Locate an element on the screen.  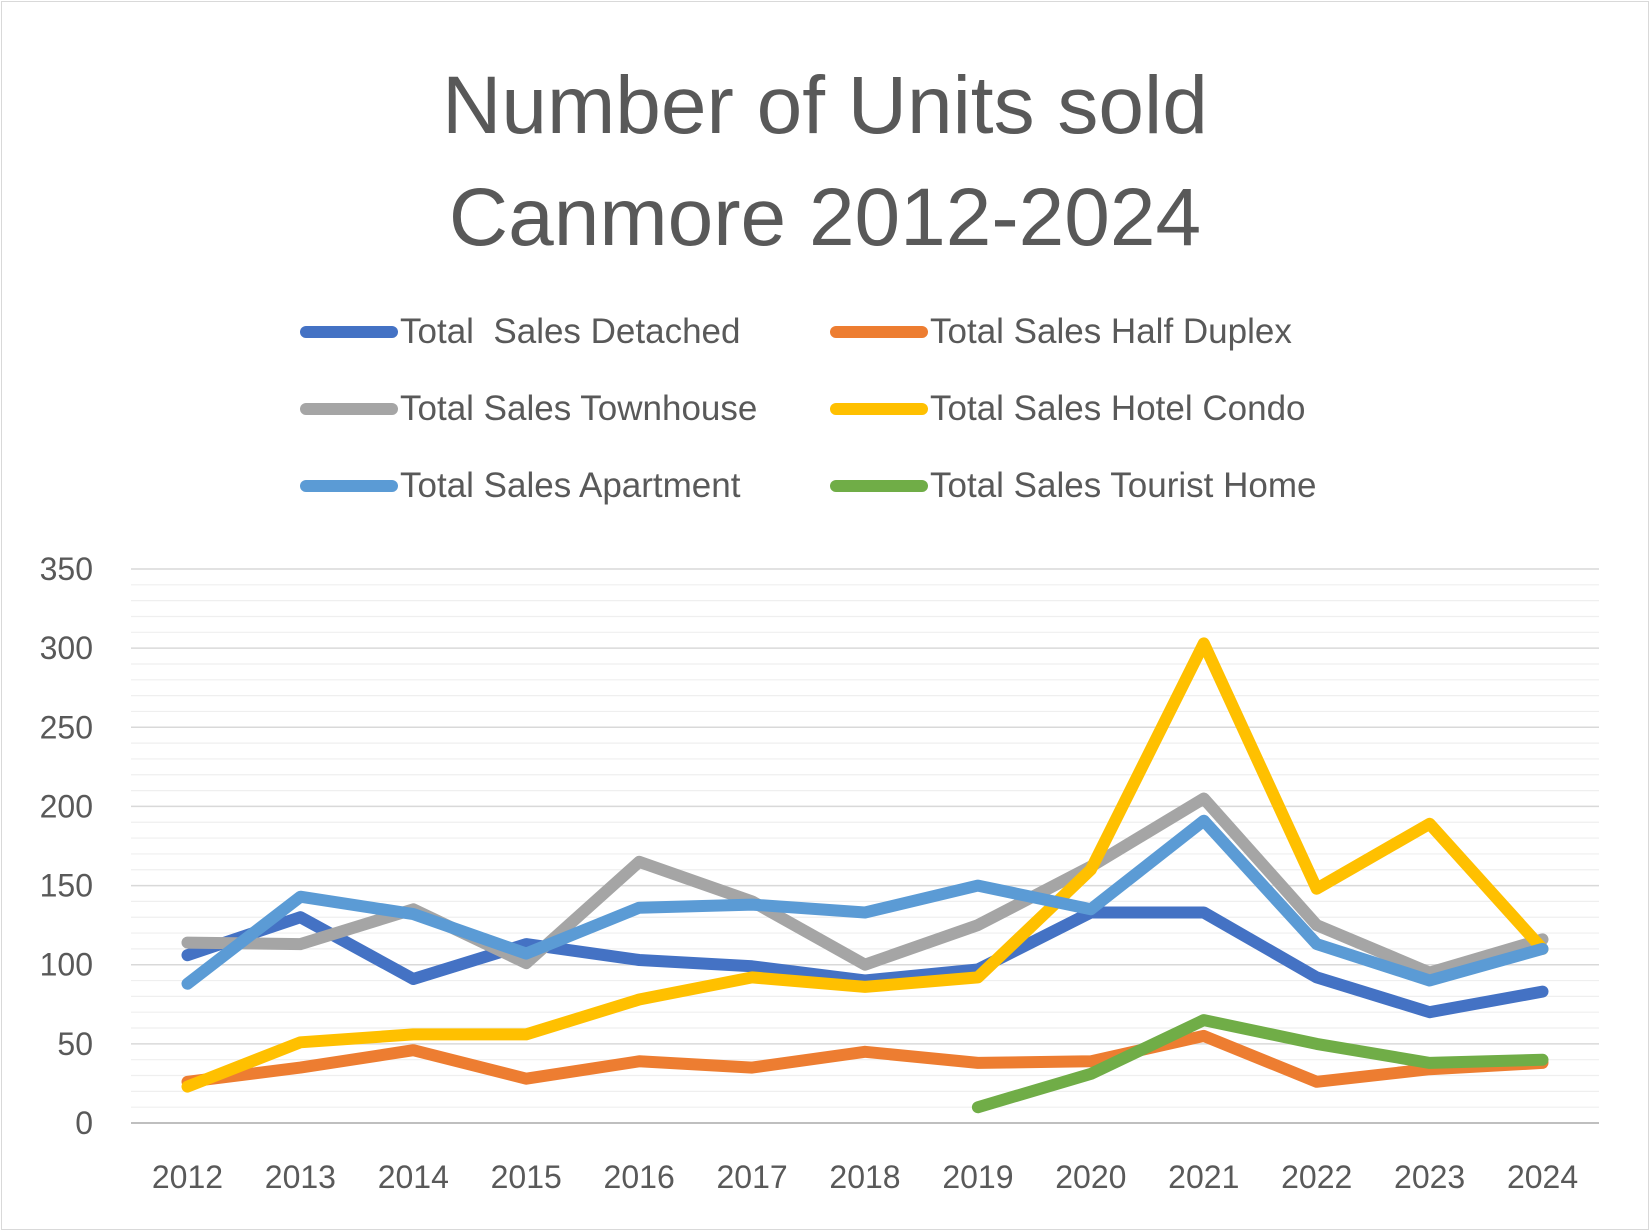
x-tick-label: 2013 is located at coordinates (300, 1177).